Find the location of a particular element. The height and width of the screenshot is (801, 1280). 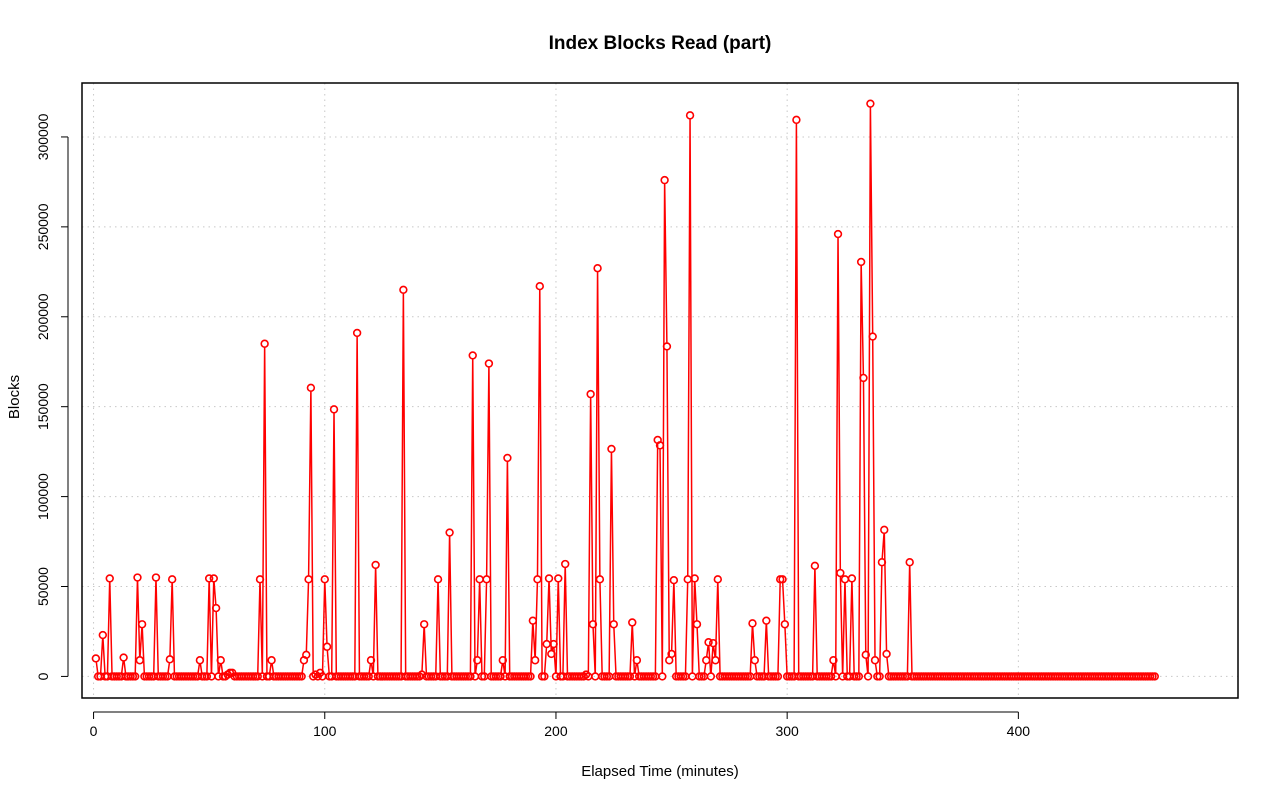

x-tick-label: 400 is located at coordinates (1019, 731).